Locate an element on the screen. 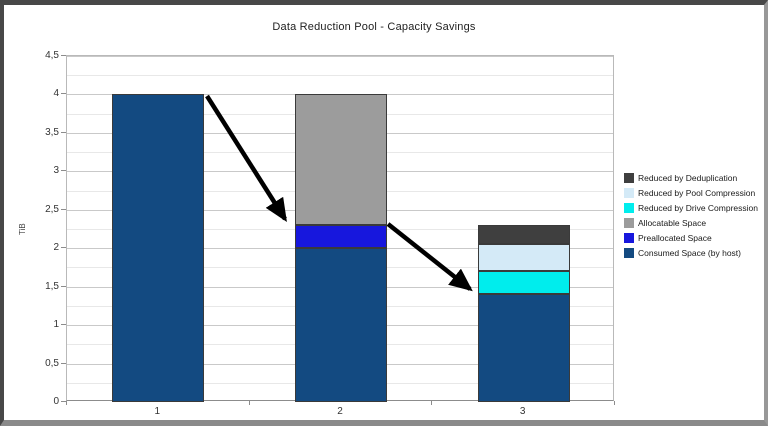 Image resolution: width=768 pixels, height=426 pixels. legend-item: Reduced by Deduplication is located at coordinates (694, 177).